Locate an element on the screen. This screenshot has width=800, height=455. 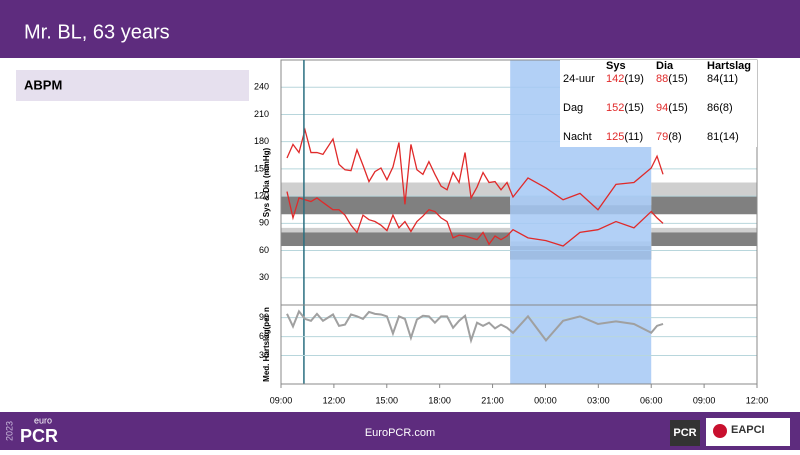
pcr-logo-text: PCR is located at coordinates (684, 433).